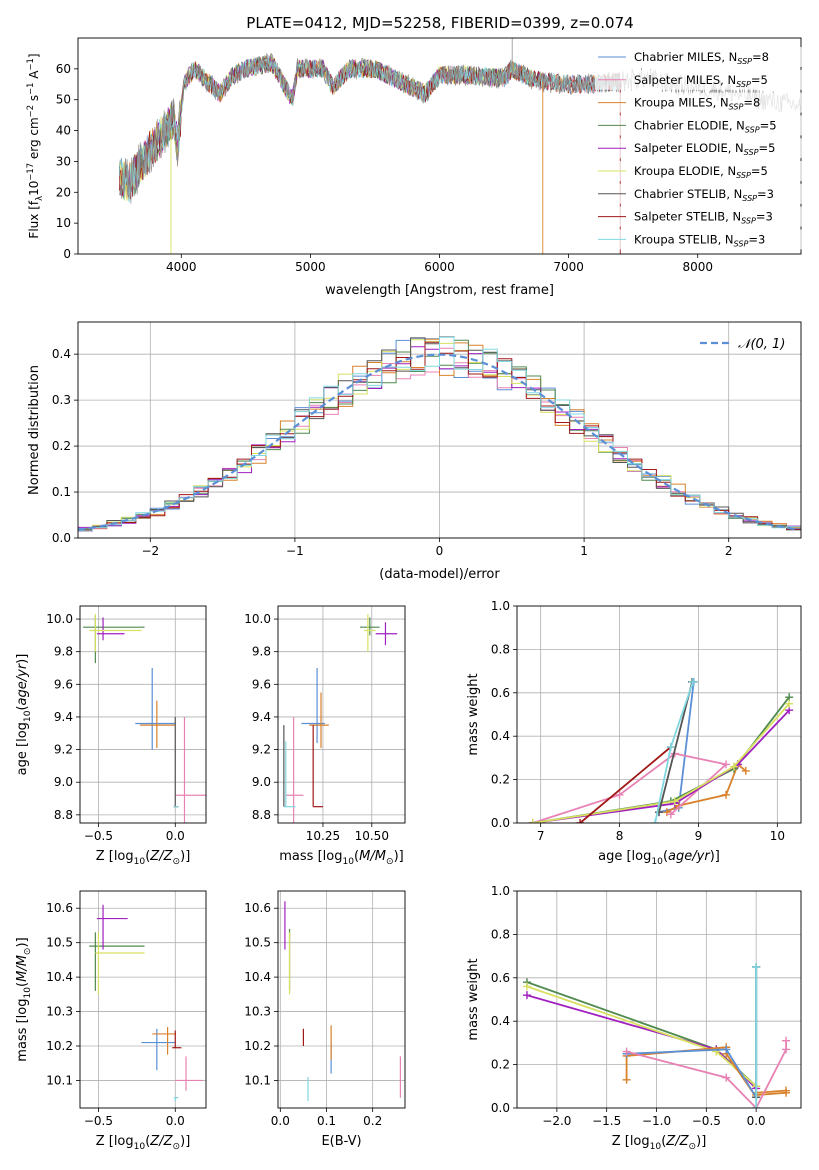 The height and width of the screenshot is (1170, 819). I want to click on y-tick-label: 30, so click(63, 161).